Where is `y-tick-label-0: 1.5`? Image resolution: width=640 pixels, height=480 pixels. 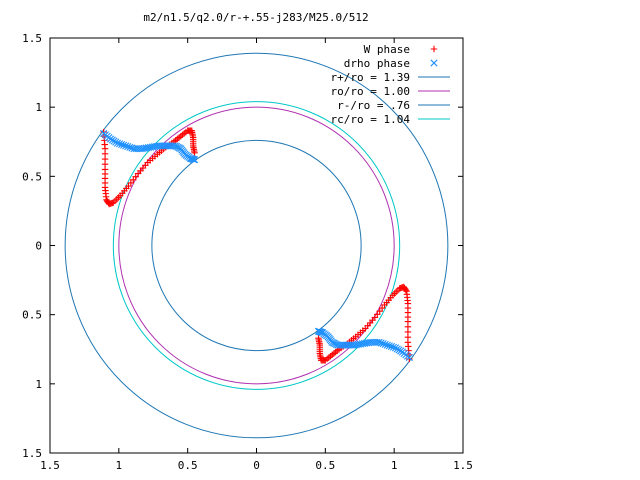 y-tick-label-0: 1.5 is located at coordinates (32, 453).